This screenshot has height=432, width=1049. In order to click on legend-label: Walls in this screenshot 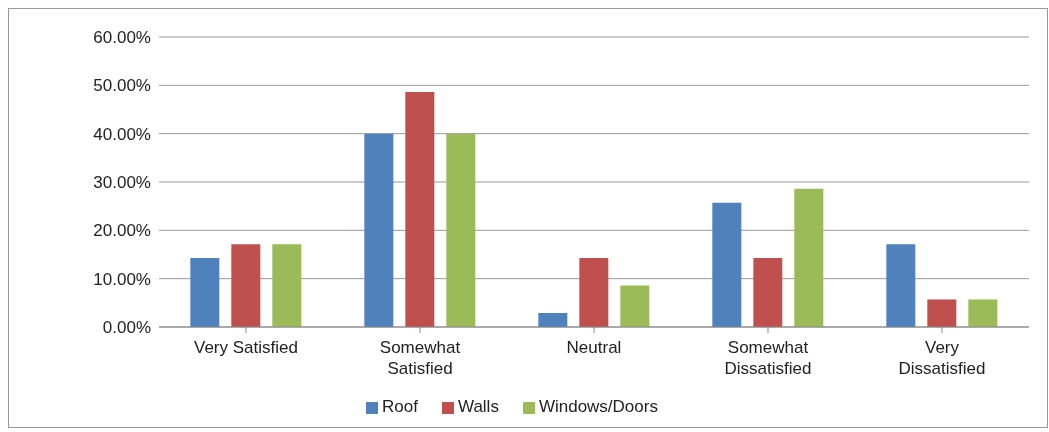, I will do `click(478, 406)`.